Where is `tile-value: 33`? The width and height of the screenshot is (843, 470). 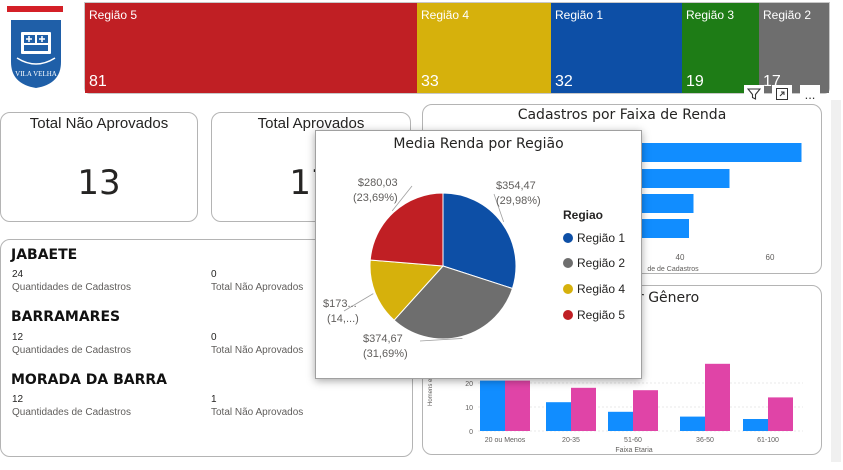 tile-value: 33 is located at coordinates (430, 81).